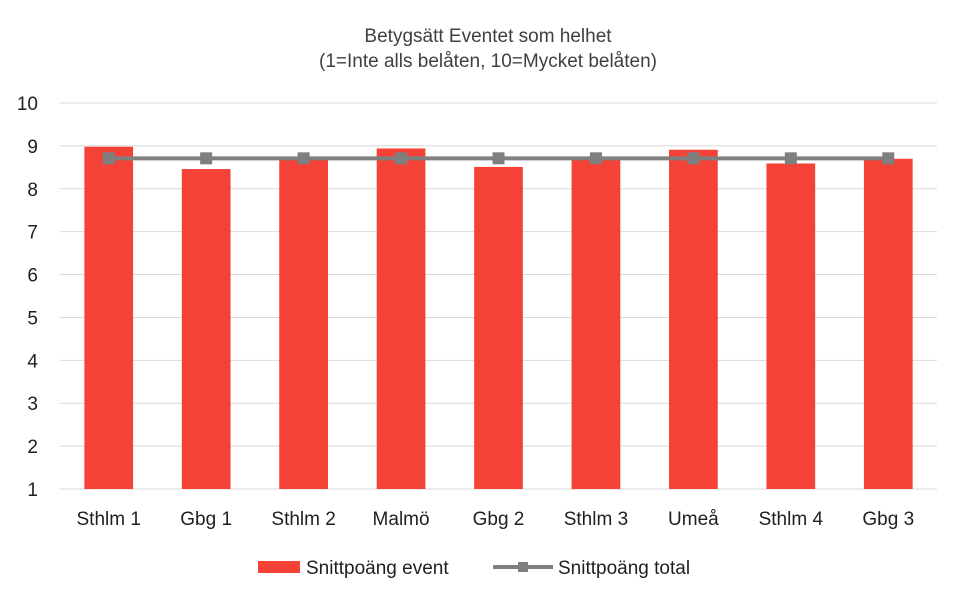  I want to click on y-tick-label: 2, so click(32, 447).